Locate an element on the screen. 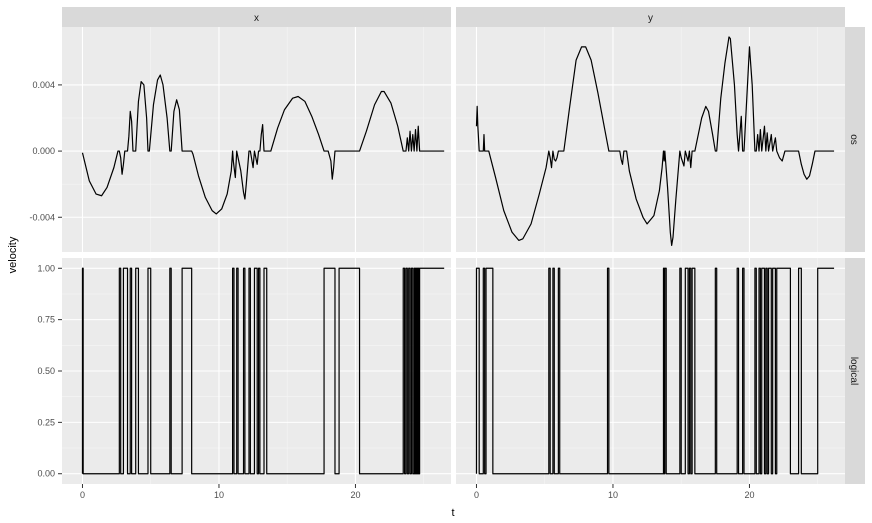 The width and height of the screenshot is (872, 523). series-line-x-os is located at coordinates (263, 144).